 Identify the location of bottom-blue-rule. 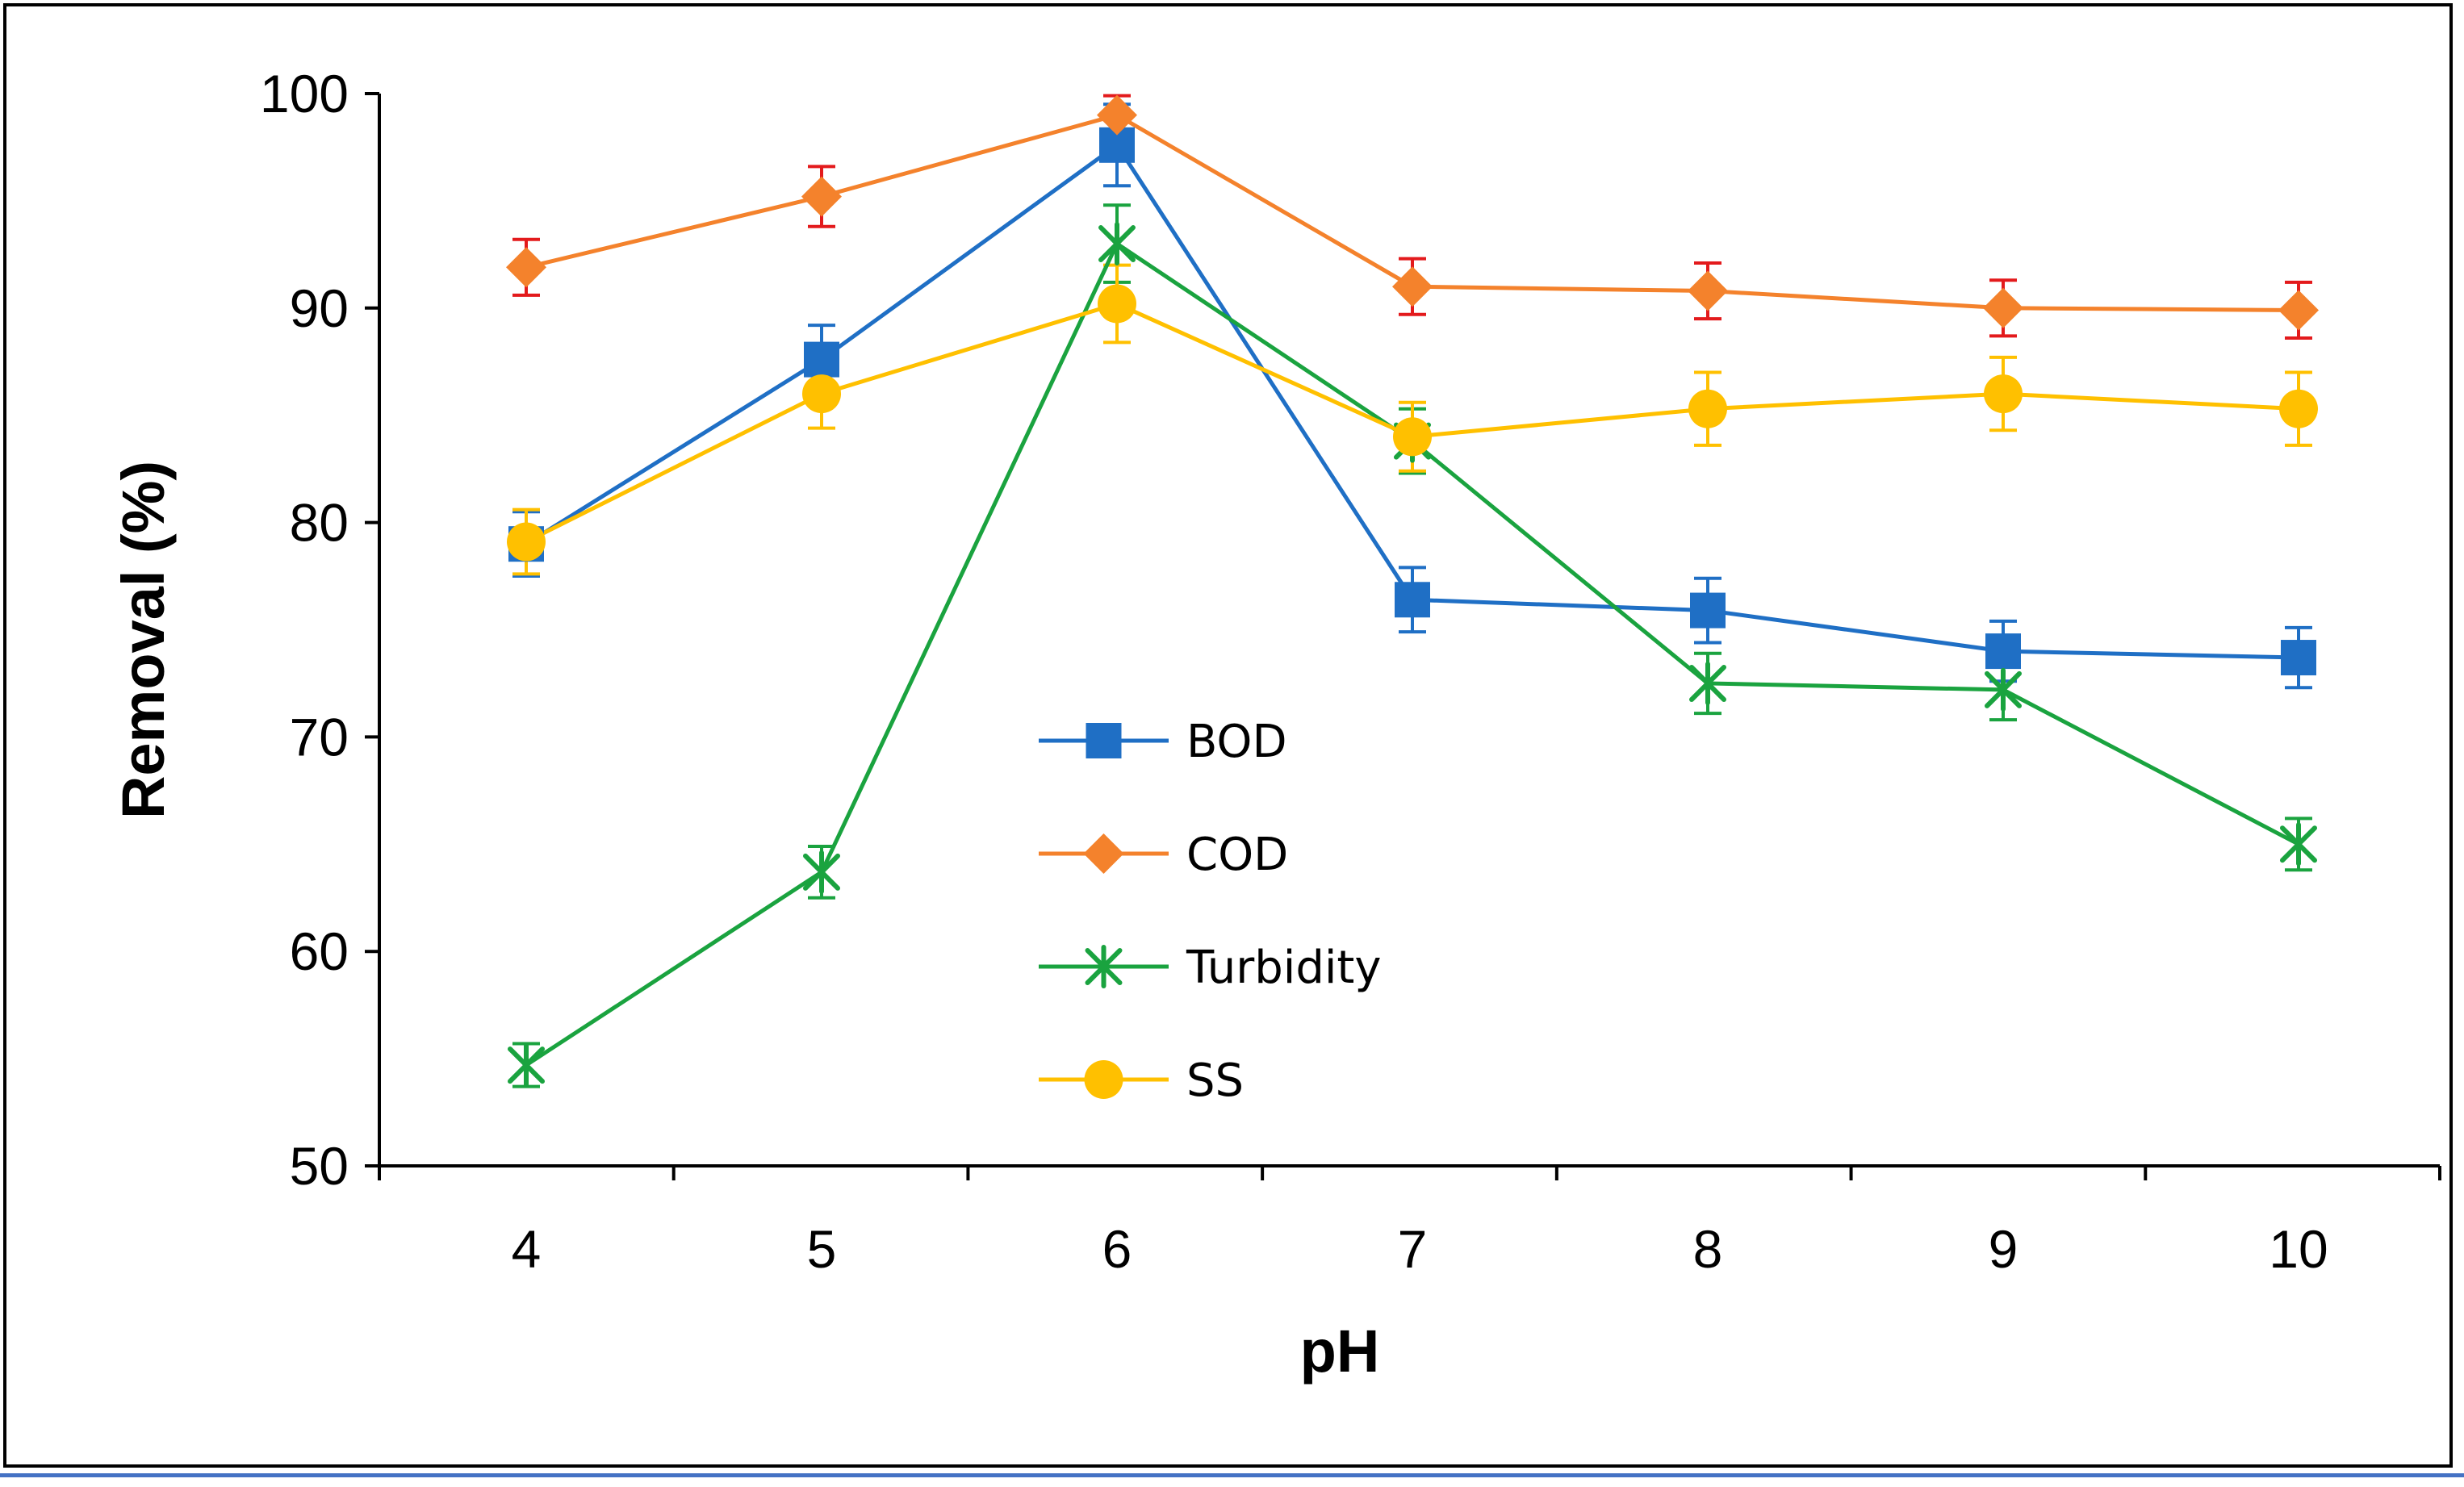
(1232, 1475).